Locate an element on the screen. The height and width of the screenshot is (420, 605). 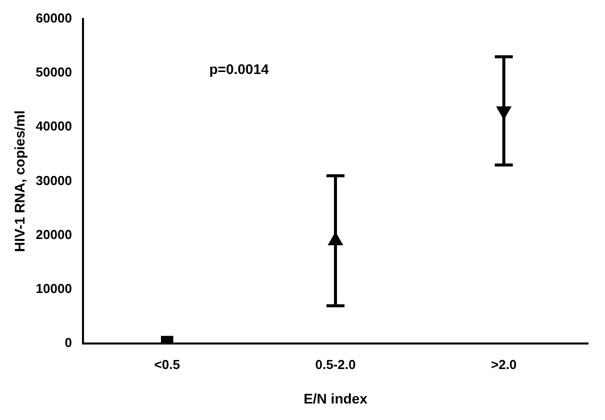
y-tick-label: 10000 is located at coordinates (54, 288).